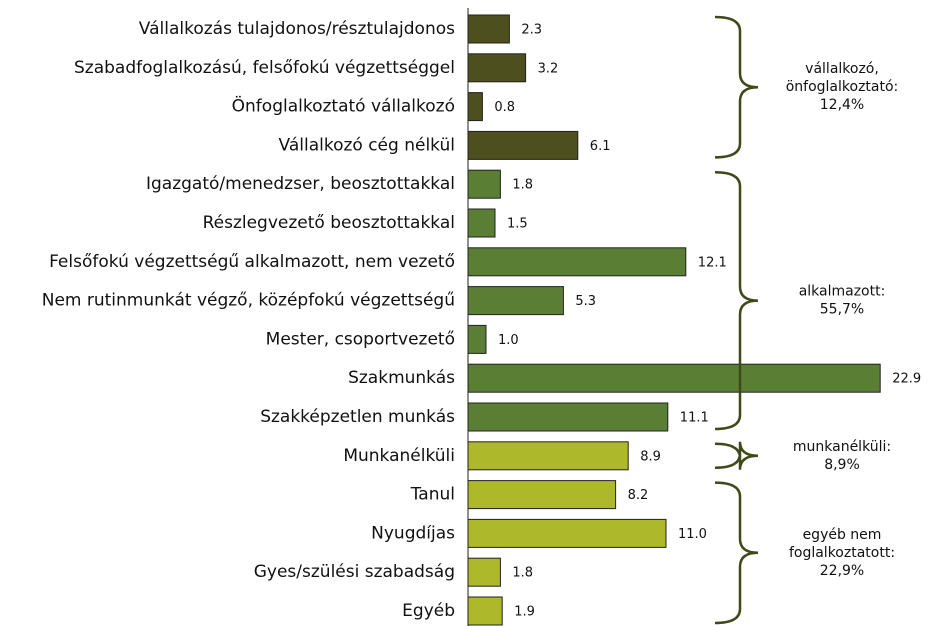 The image size is (931, 626). I want to click on value-label: 1.0, so click(508, 340).